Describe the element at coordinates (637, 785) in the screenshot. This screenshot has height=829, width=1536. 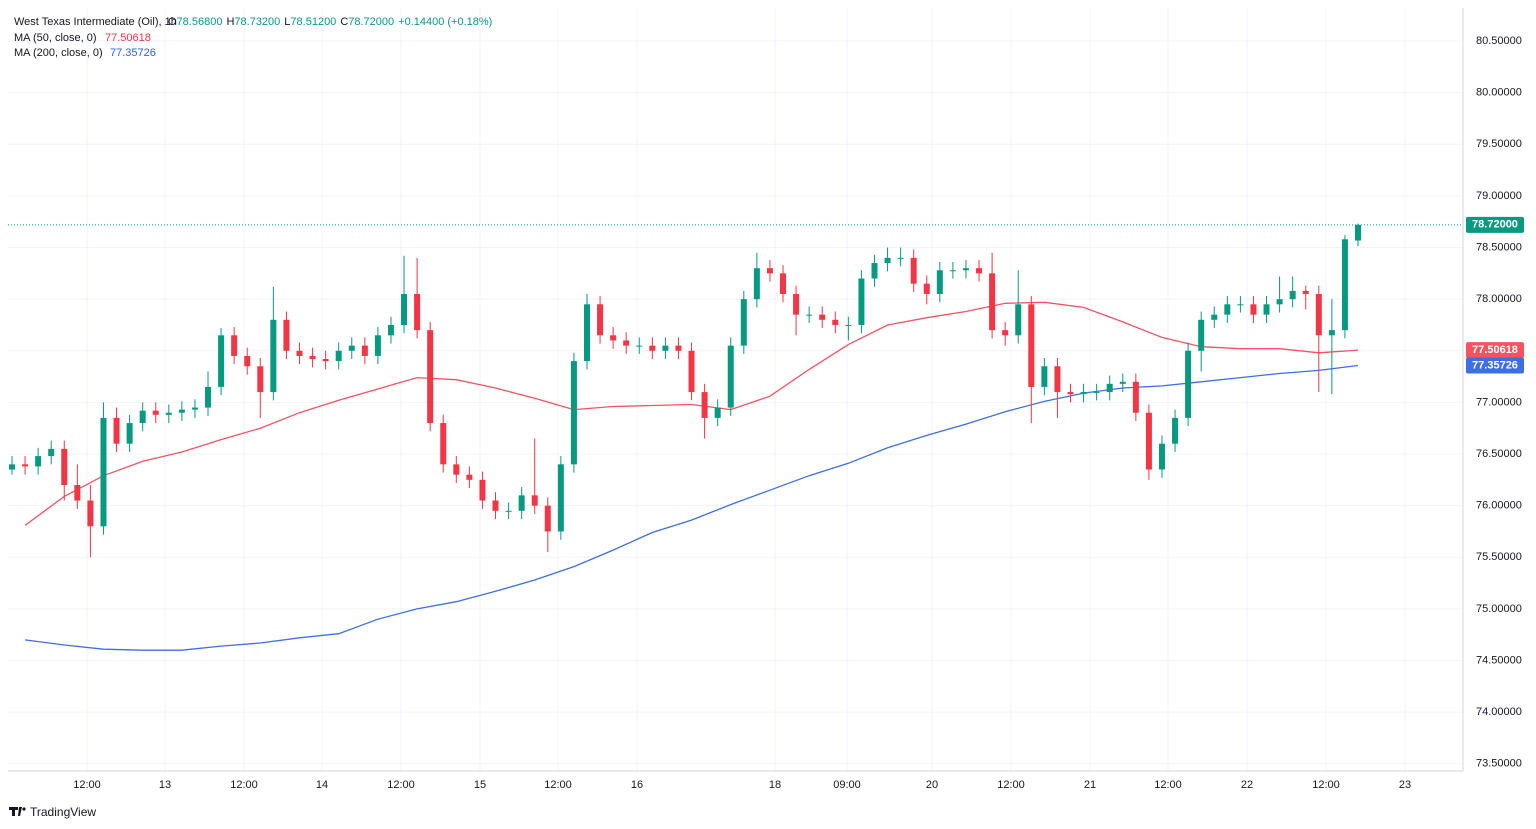
I see `x-tick-label: 16` at that location.